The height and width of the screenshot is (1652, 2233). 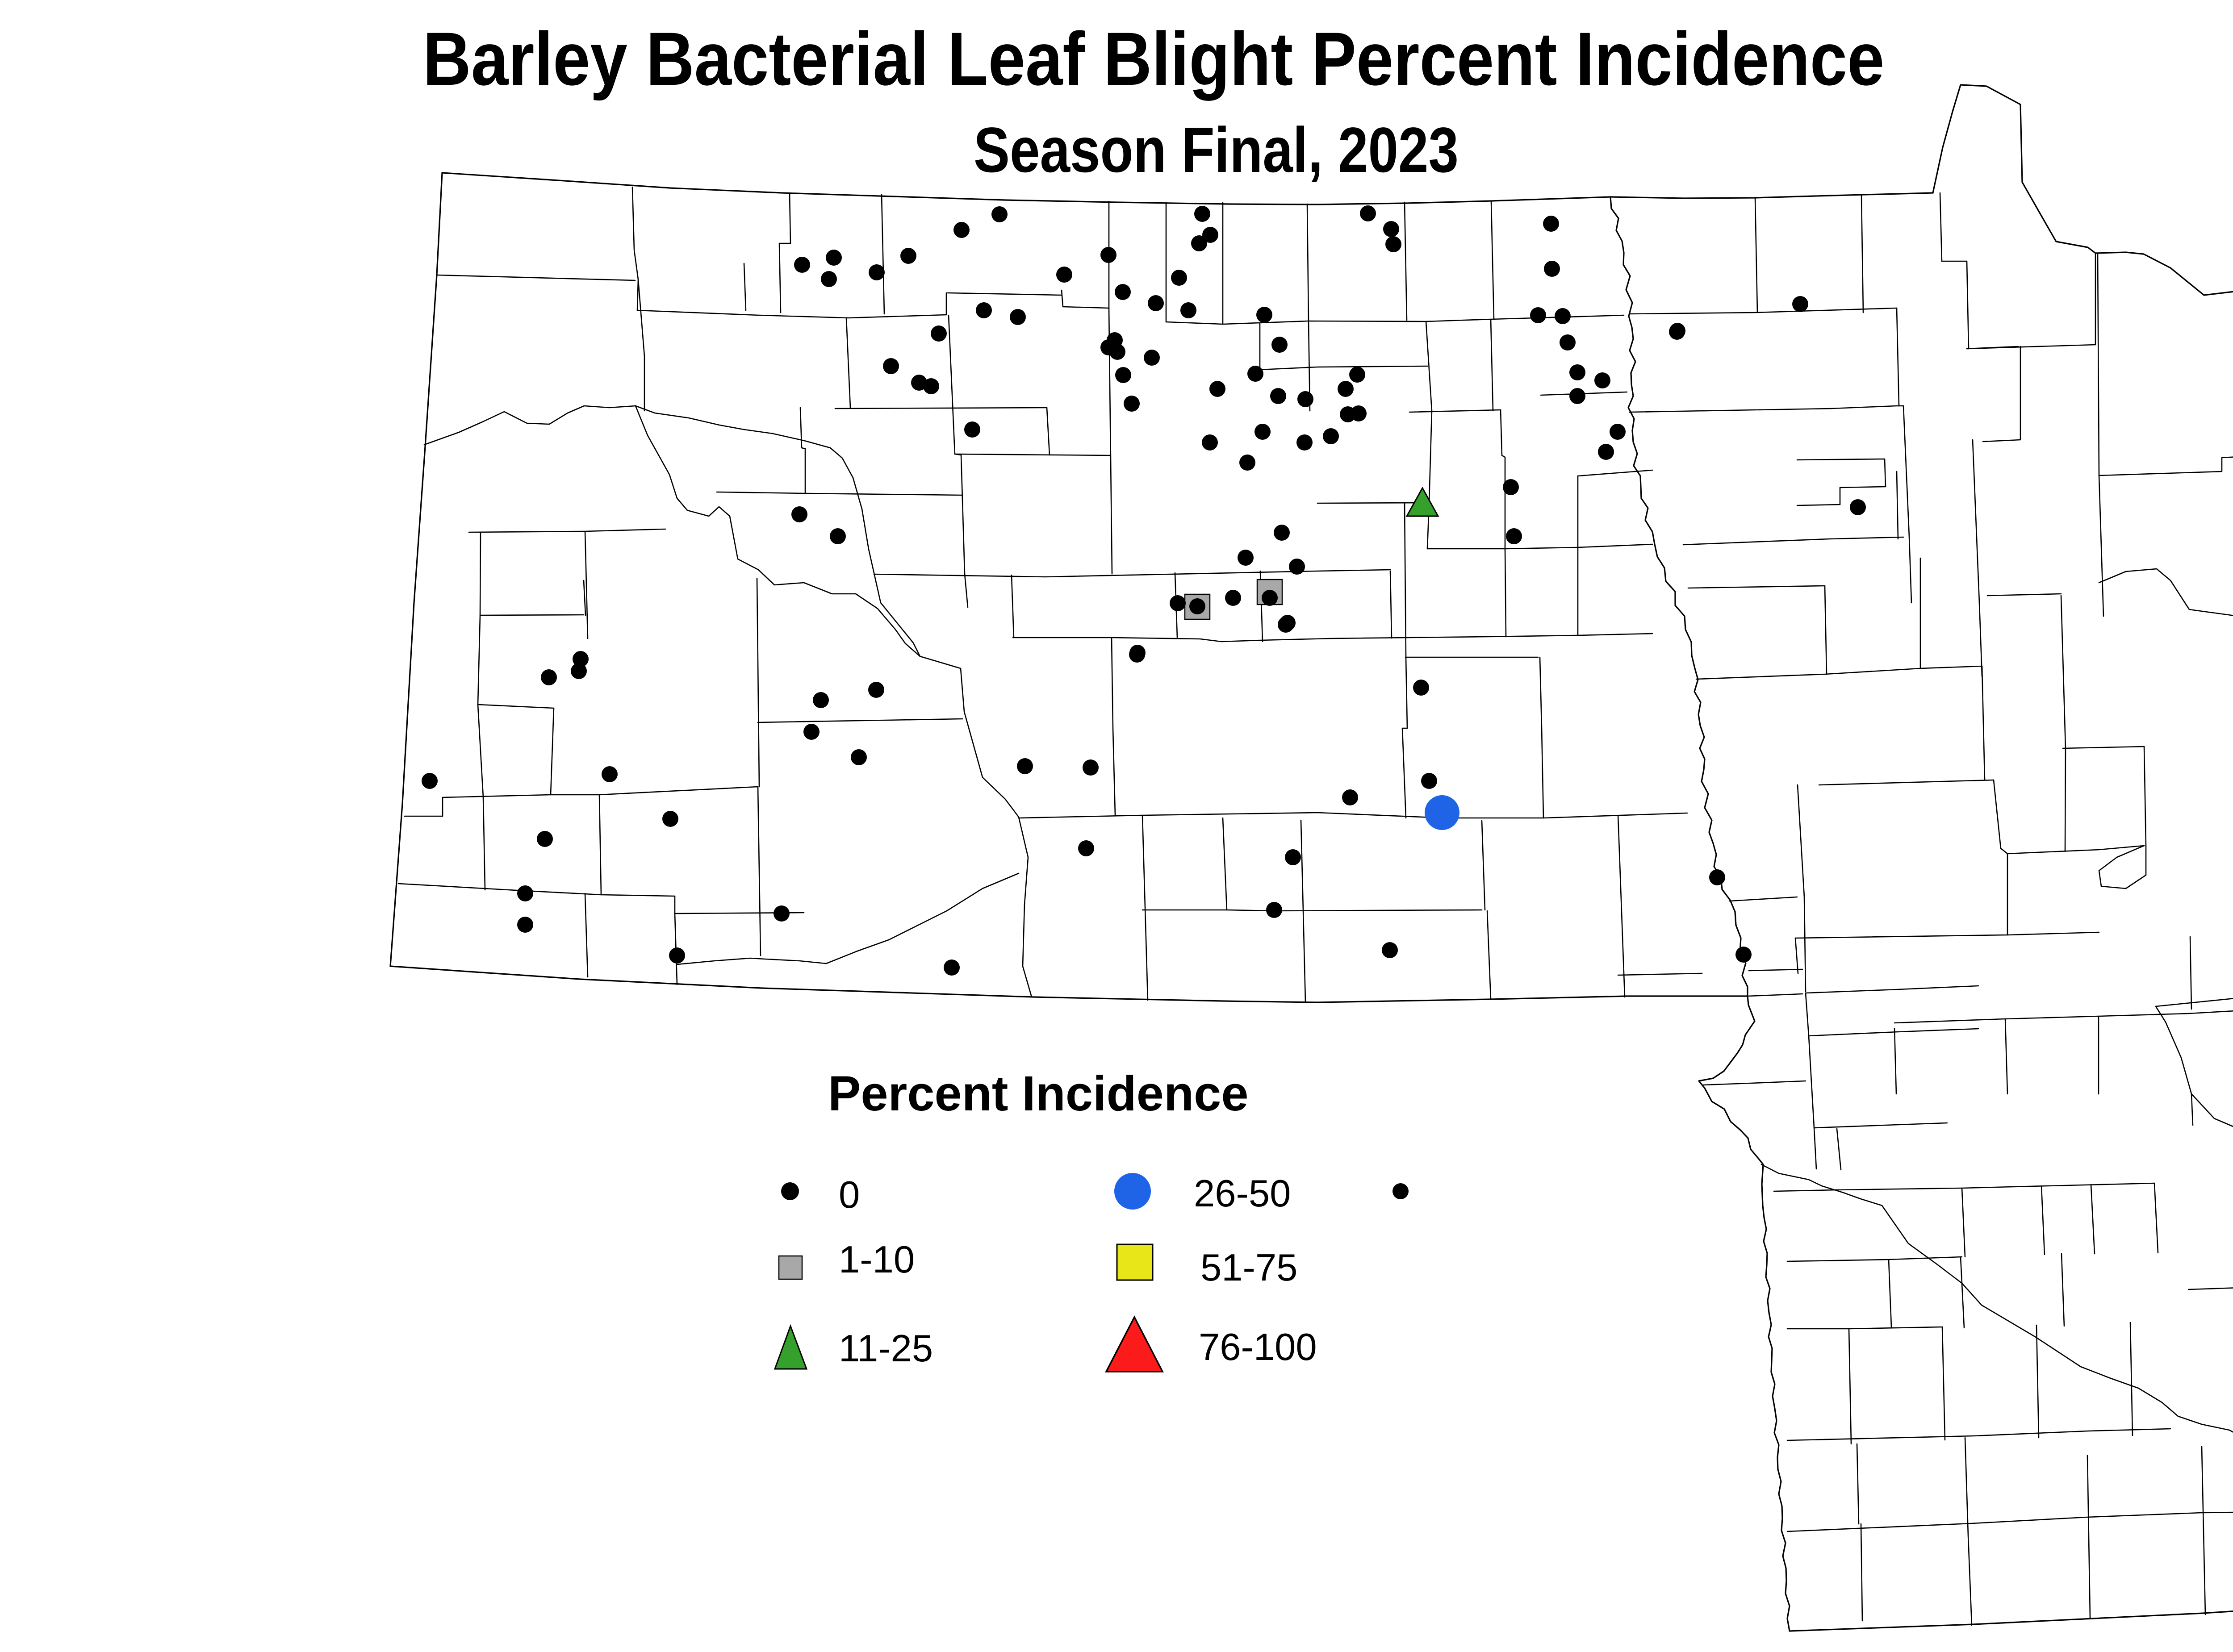 I want to click on svg-text: 11-25, so click(x=886, y=1348).